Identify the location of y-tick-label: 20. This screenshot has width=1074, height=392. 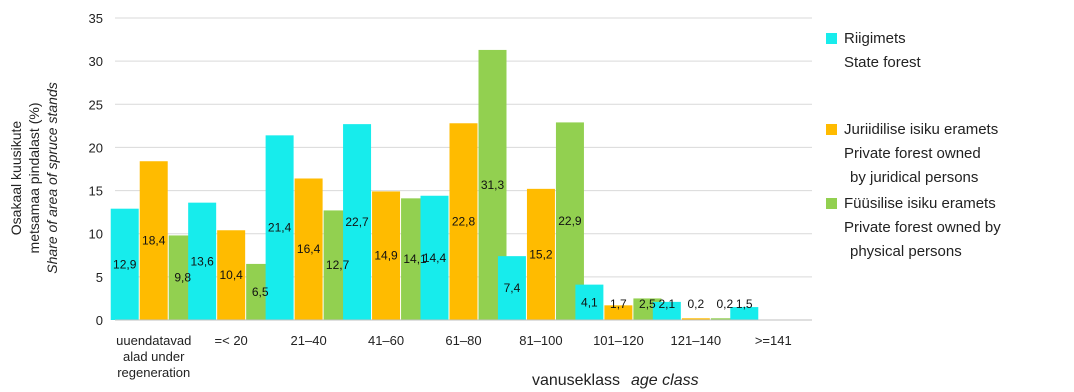
(96, 147).